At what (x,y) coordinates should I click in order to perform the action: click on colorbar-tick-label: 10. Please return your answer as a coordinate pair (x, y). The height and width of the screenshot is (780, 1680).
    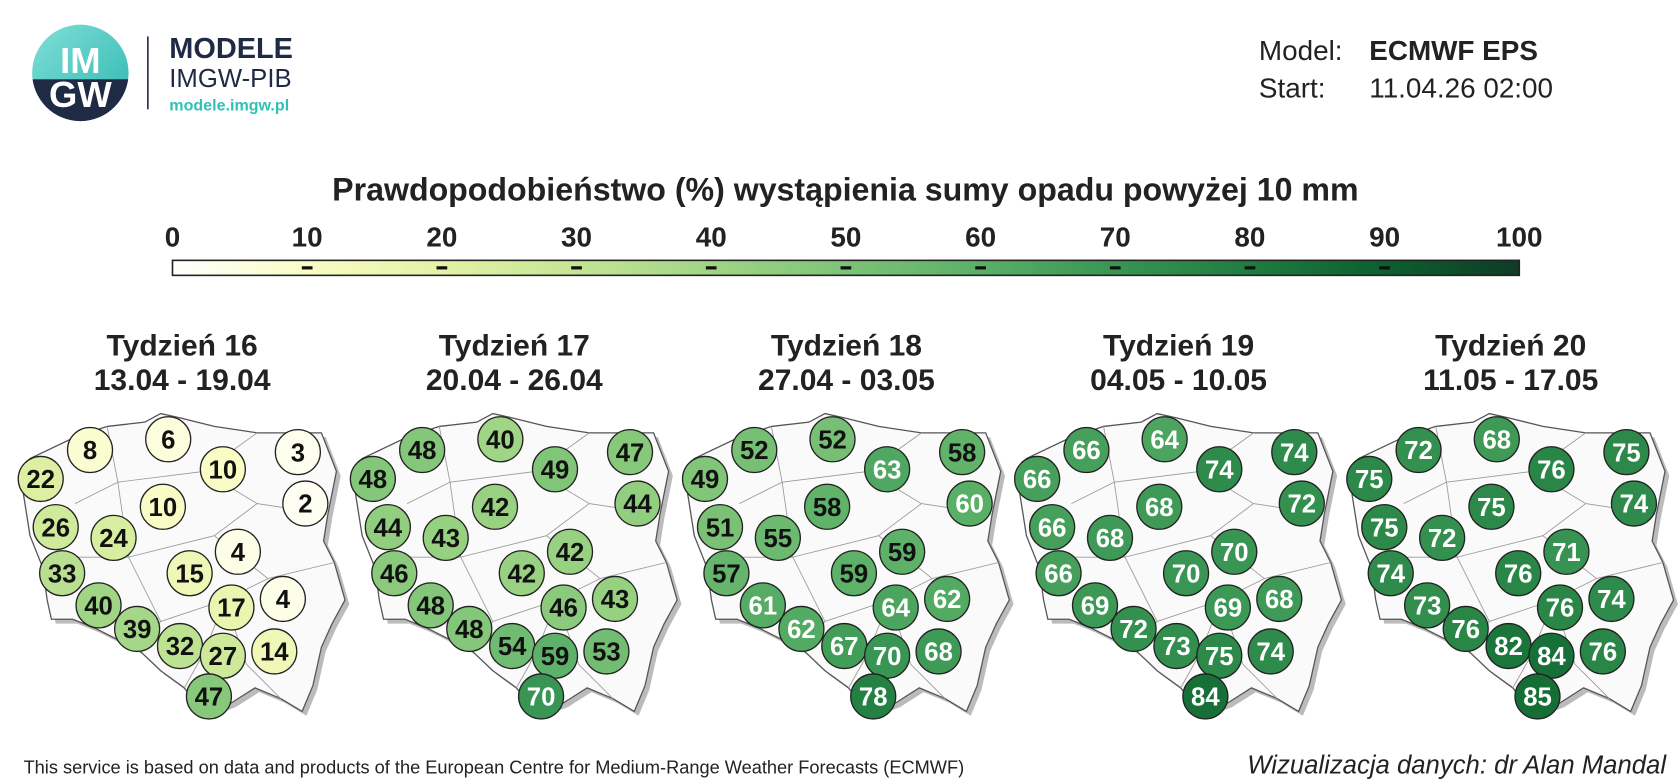
    Looking at the image, I should click on (307, 236).